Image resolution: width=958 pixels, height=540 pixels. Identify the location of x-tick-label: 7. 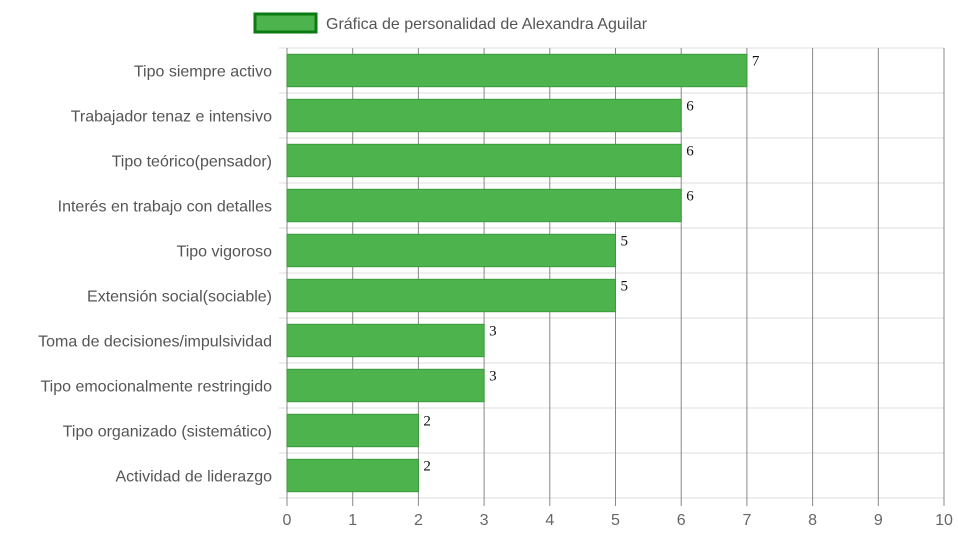
(746, 520).